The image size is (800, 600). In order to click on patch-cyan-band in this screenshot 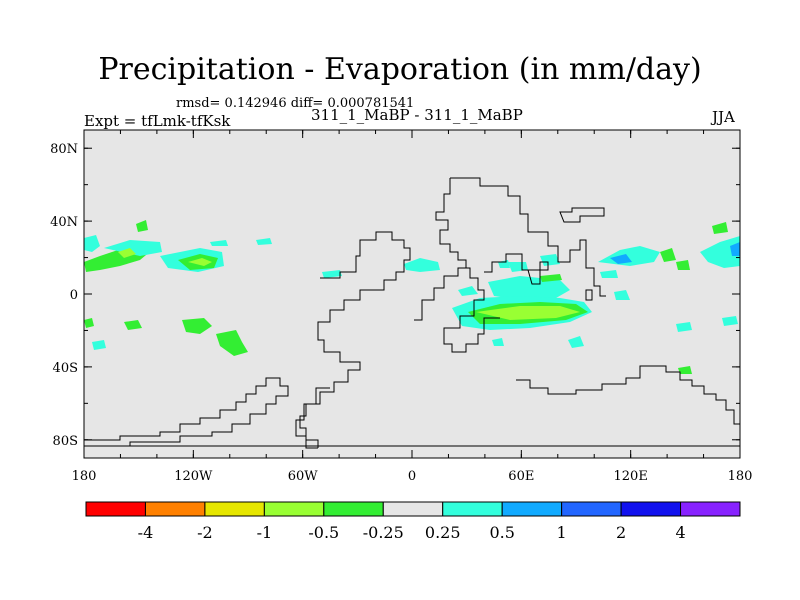, I will do `click(133, 248)`.